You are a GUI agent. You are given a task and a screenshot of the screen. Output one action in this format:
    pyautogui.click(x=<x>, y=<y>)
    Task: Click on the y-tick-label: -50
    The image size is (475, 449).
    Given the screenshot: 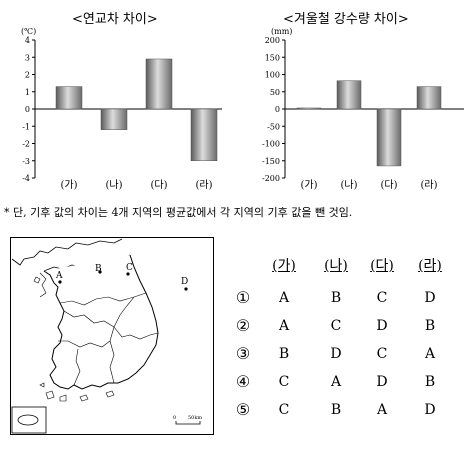 What is the action you would take?
    pyautogui.click(x=273, y=126)
    